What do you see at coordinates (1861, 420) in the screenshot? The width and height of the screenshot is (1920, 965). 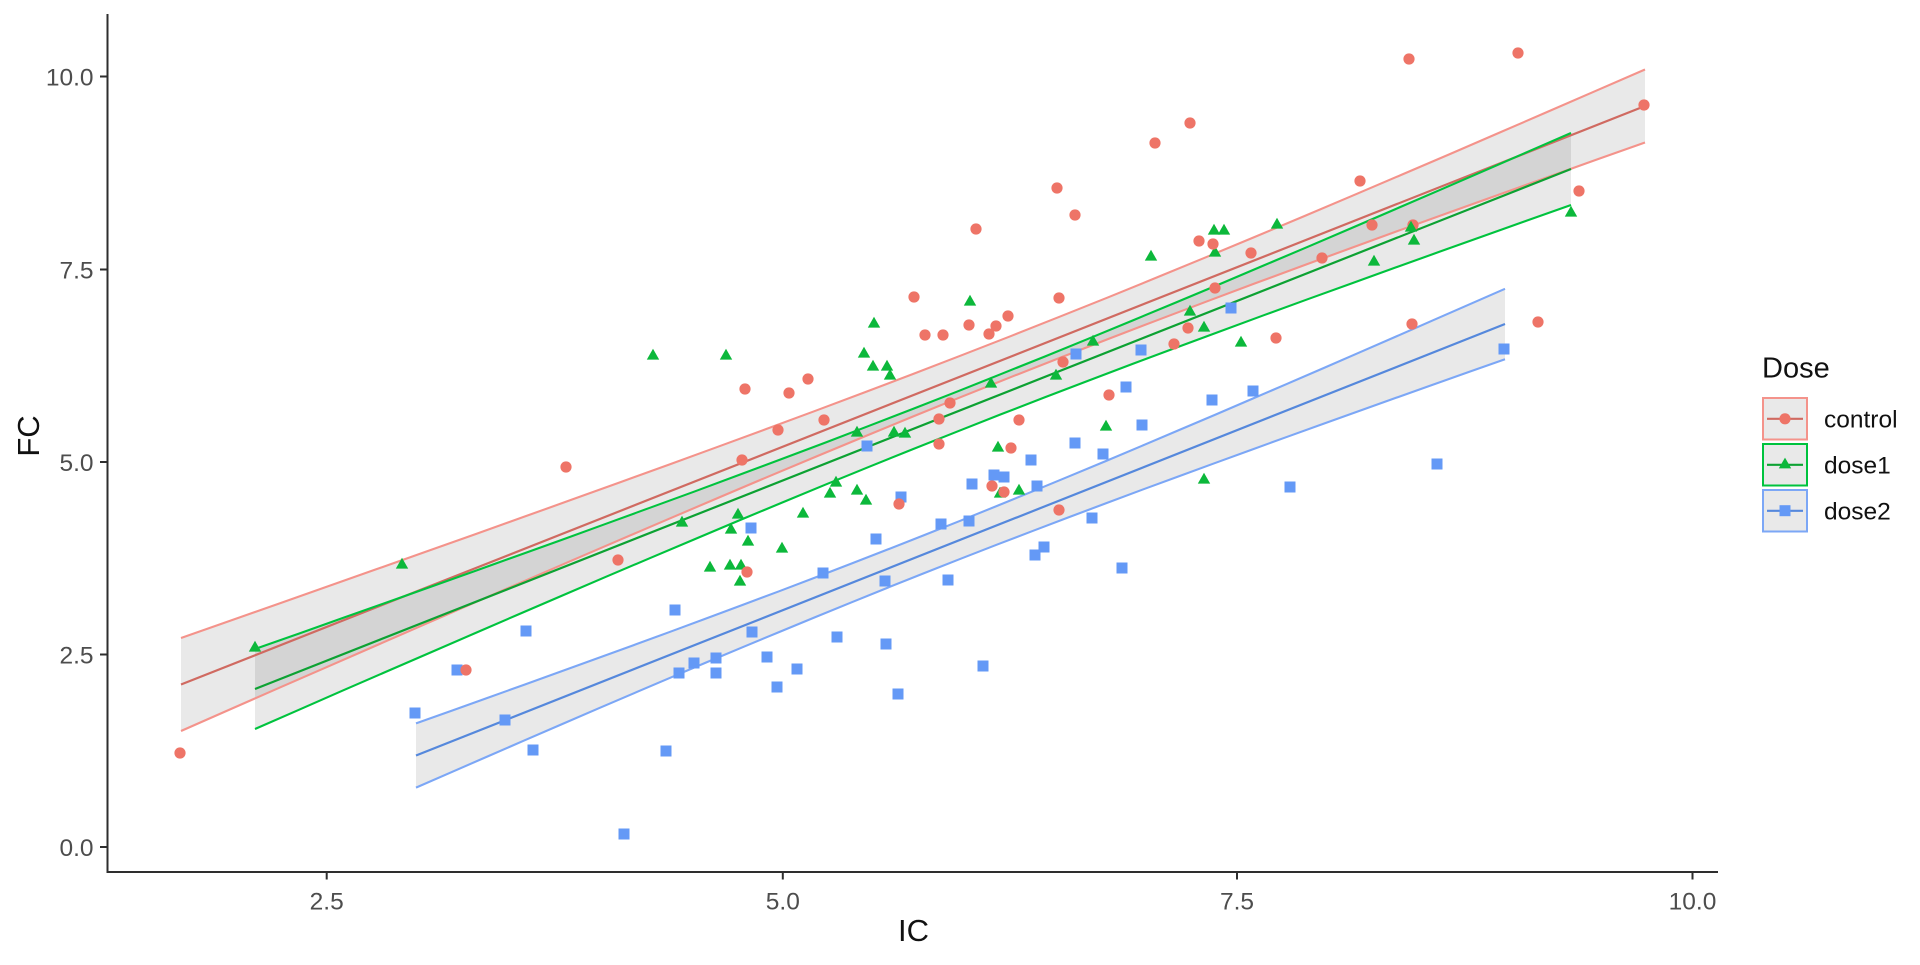 I see `svg-text: control` at bounding box center [1861, 420].